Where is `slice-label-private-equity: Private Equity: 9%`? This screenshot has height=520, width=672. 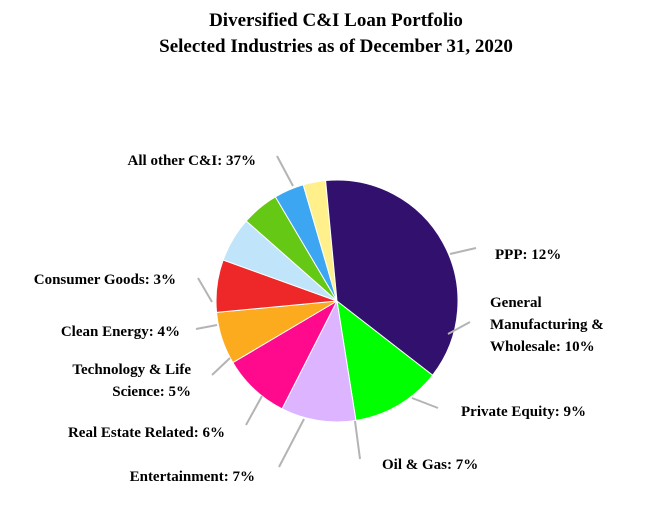 slice-label-private-equity: Private Equity: 9% is located at coordinates (523, 412).